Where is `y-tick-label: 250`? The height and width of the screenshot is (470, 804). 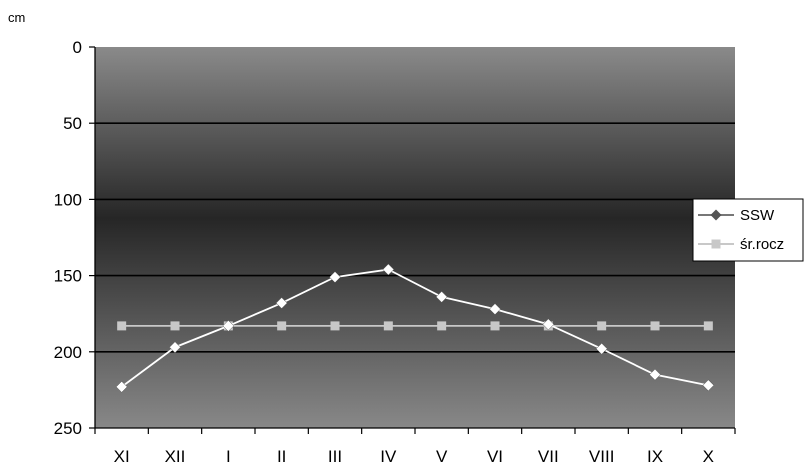
y-tick-label: 250 is located at coordinates (68, 428).